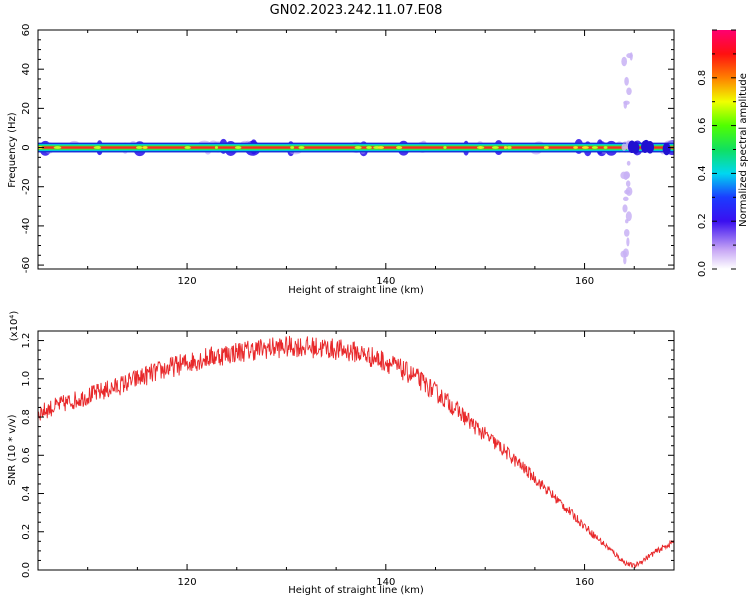 The image size is (750, 600). What do you see at coordinates (702, 221) in the screenshot?
I see `colorbar-tick-label: 0.2` at bounding box center [702, 221].